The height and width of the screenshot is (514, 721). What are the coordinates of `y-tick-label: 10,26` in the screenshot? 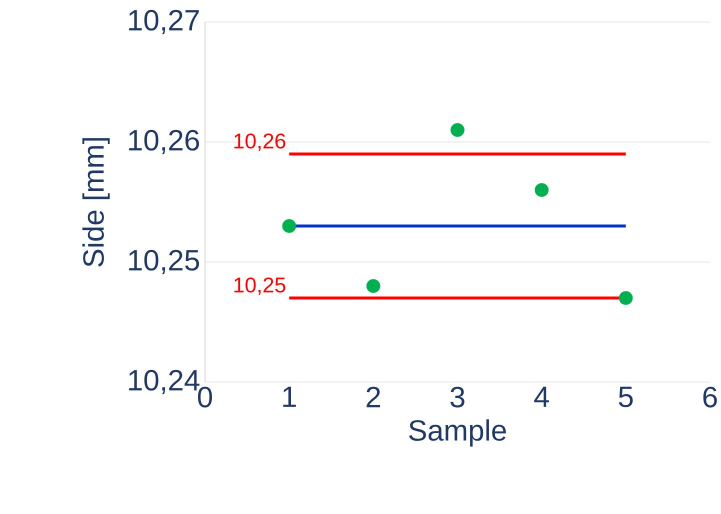 It's located at (164, 142).